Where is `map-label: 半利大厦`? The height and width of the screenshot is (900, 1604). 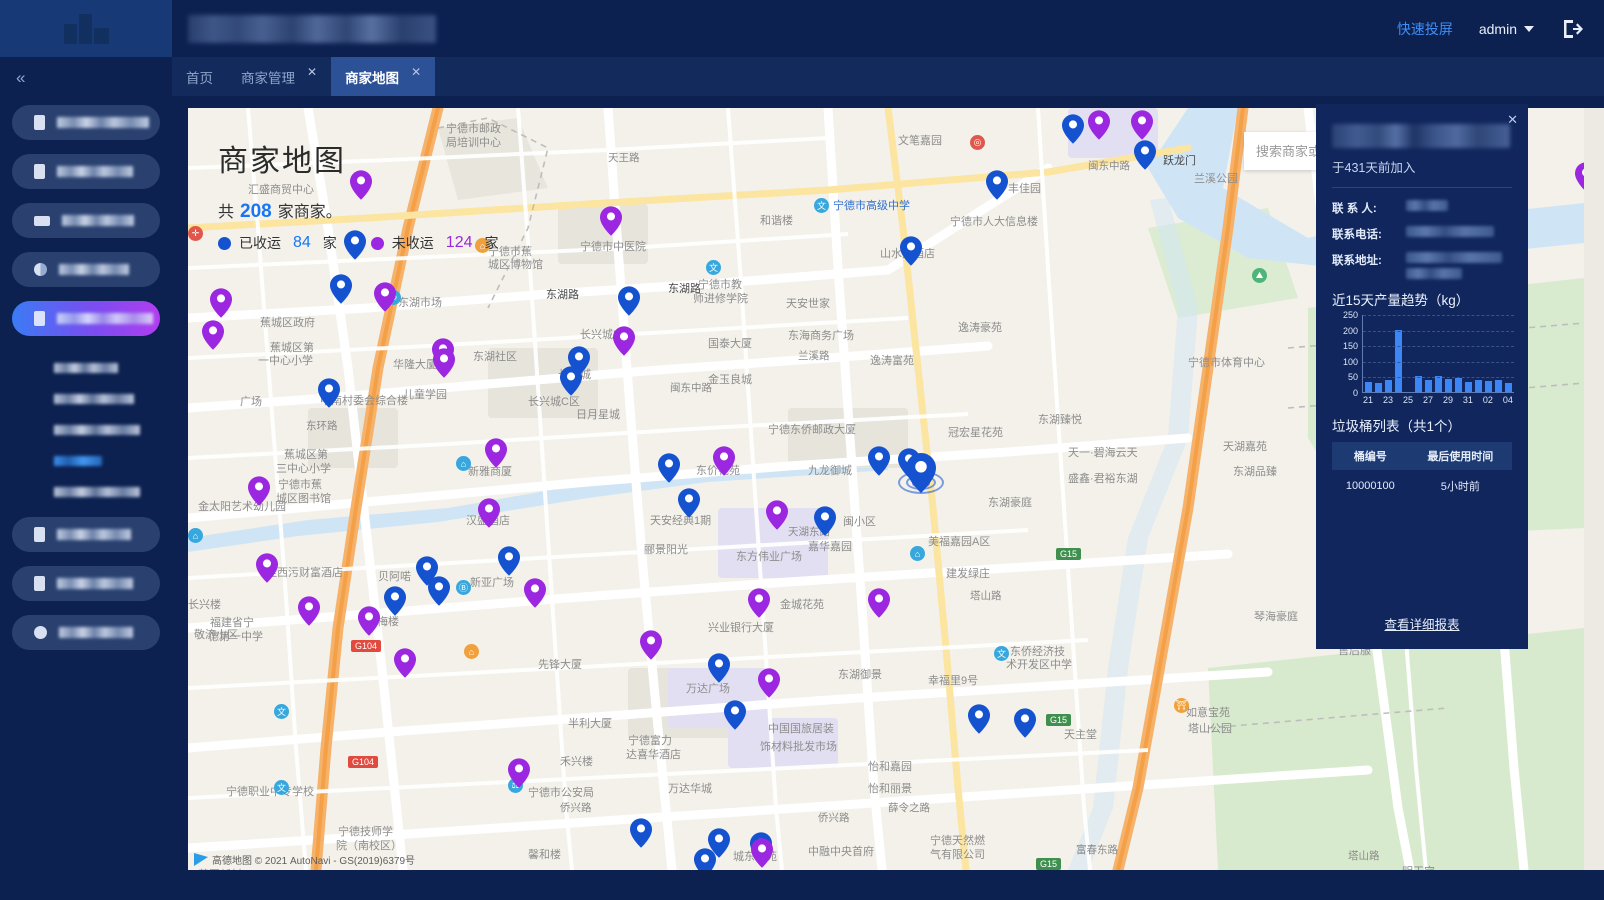 map-label: 半利大厦 is located at coordinates (590, 724).